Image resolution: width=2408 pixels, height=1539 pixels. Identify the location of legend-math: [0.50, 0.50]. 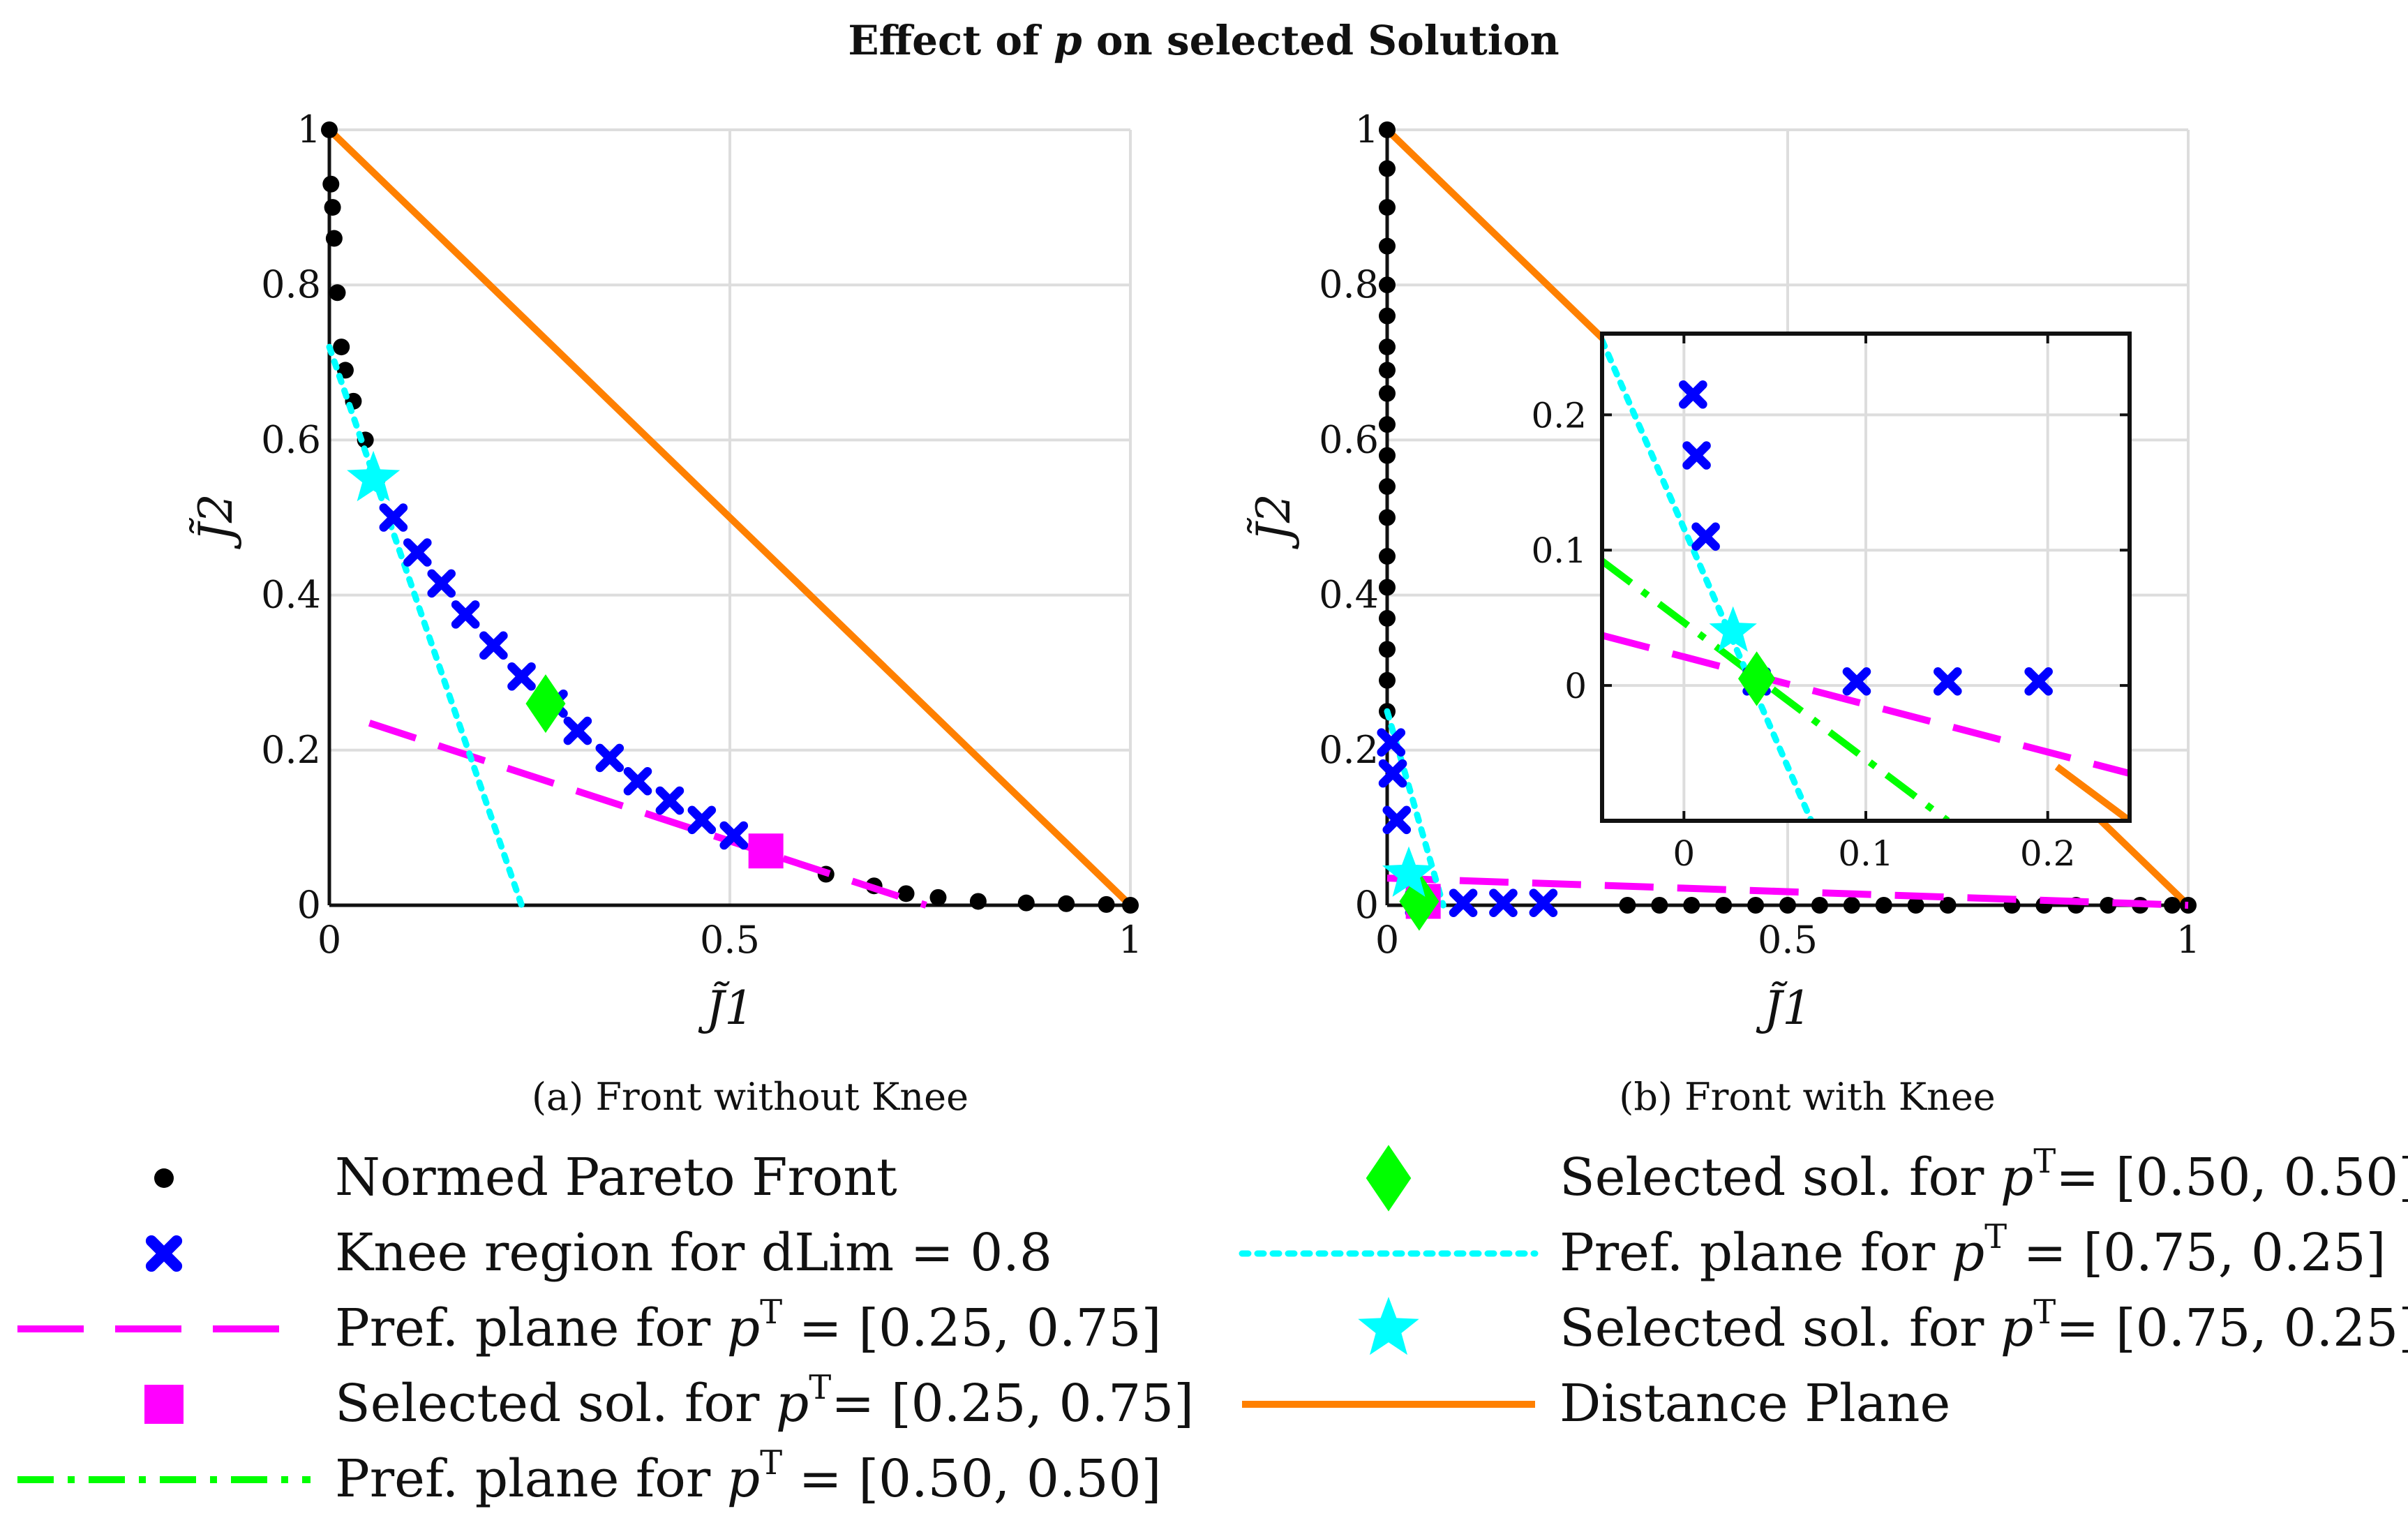
(2262, 1177).